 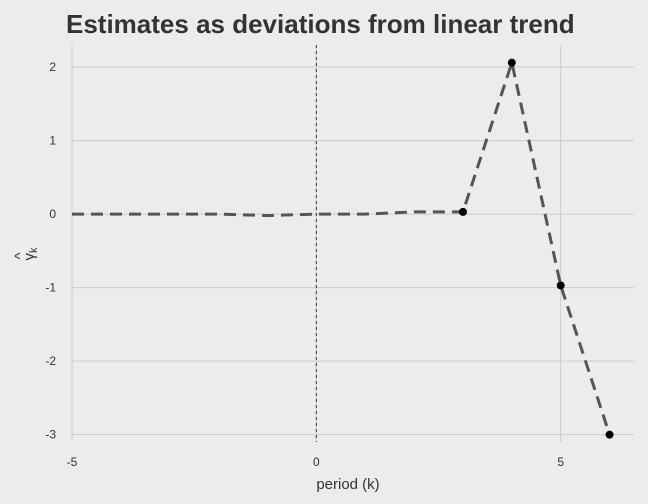 What do you see at coordinates (50, 288) in the screenshot?
I see `y-tick-label: -1` at bounding box center [50, 288].